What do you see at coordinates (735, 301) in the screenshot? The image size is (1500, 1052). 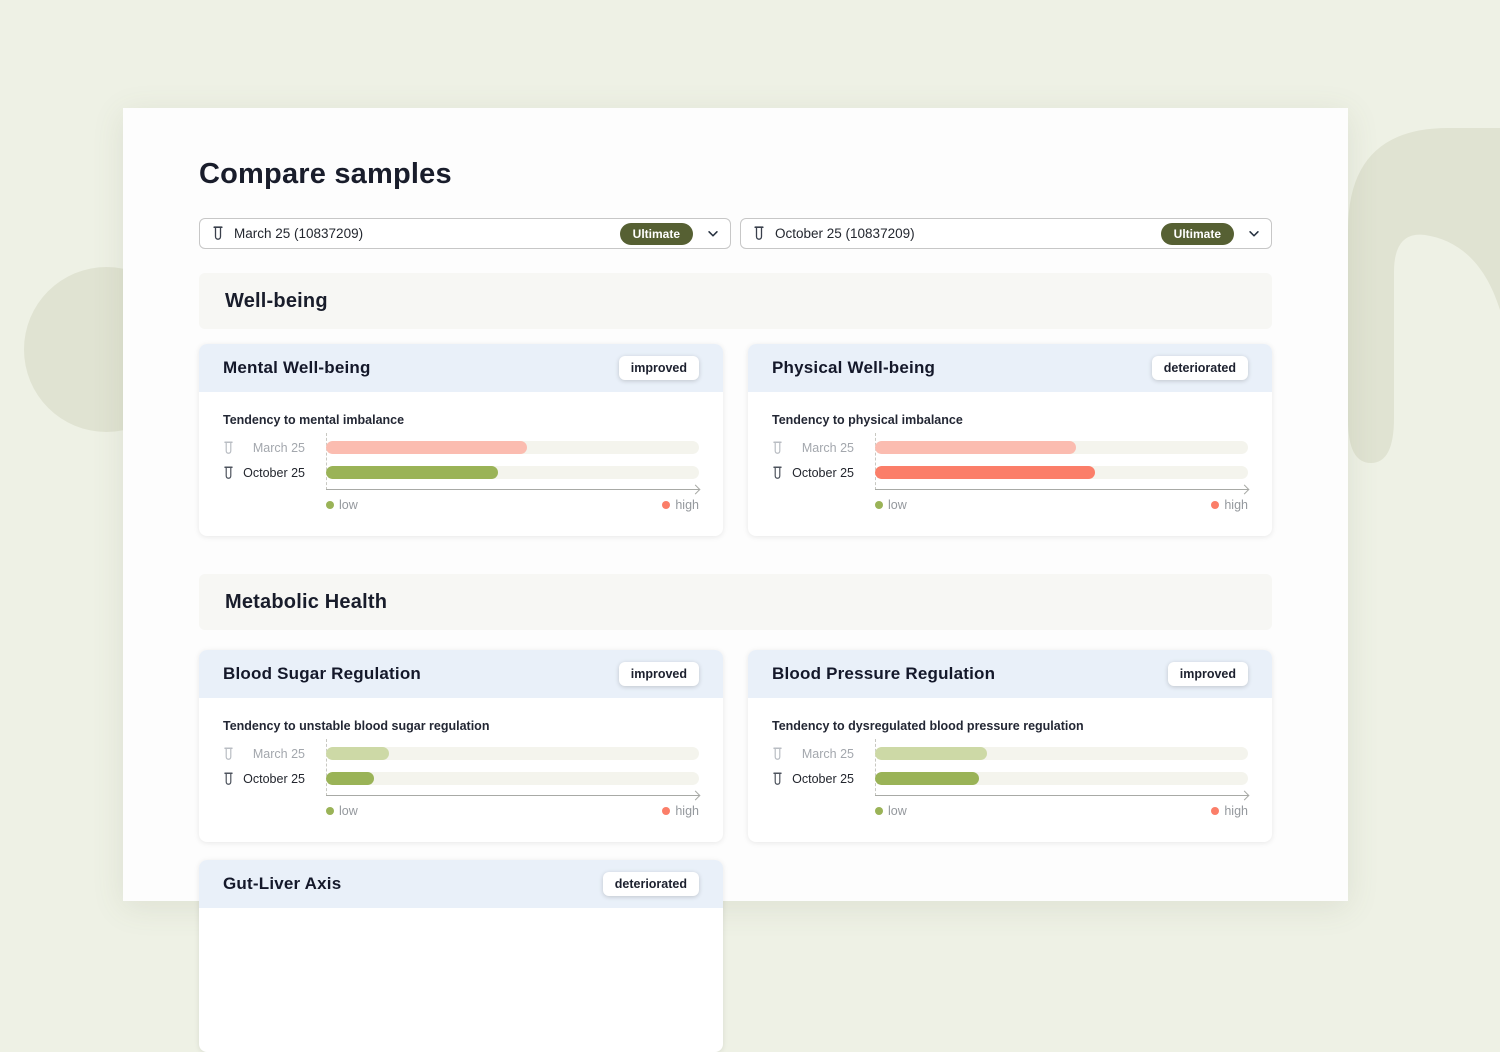 I see `section-wellbeing: Well-being` at bounding box center [735, 301].